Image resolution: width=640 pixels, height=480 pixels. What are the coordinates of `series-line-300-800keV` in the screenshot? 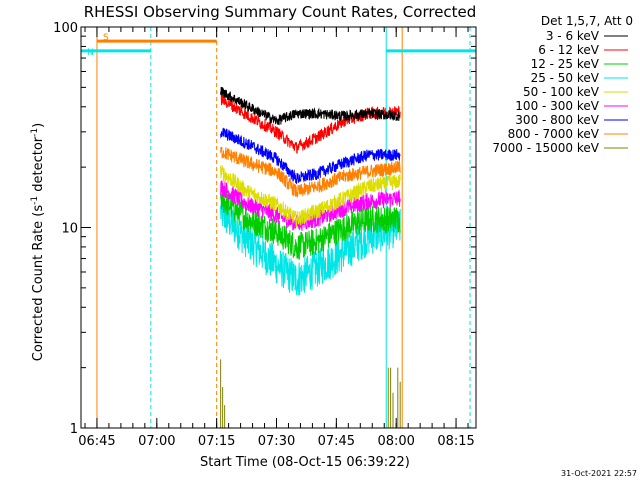 It's located at (310, 156).